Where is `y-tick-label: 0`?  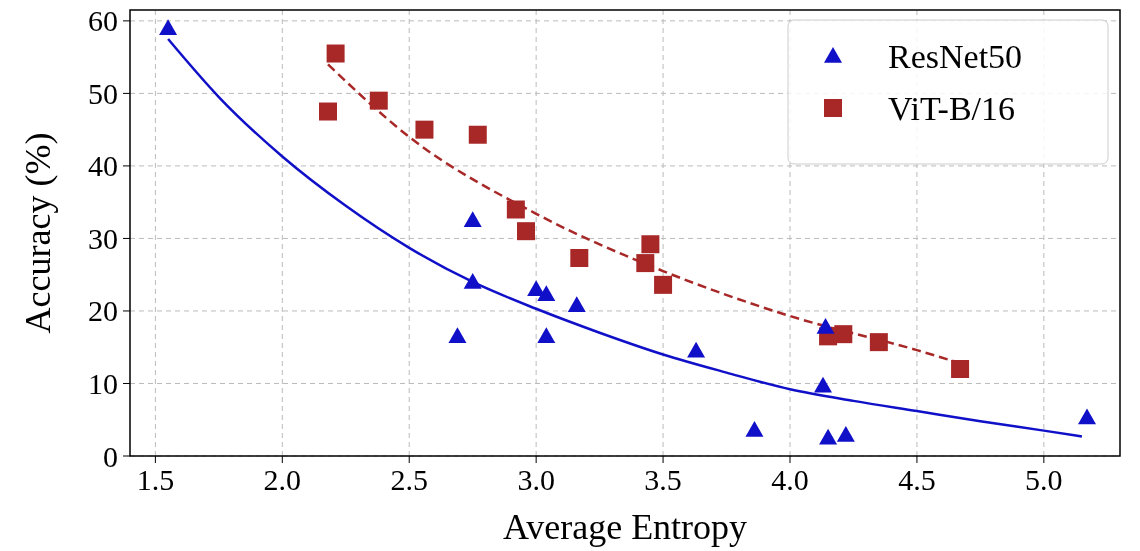 y-tick-label: 0 is located at coordinates (110, 456).